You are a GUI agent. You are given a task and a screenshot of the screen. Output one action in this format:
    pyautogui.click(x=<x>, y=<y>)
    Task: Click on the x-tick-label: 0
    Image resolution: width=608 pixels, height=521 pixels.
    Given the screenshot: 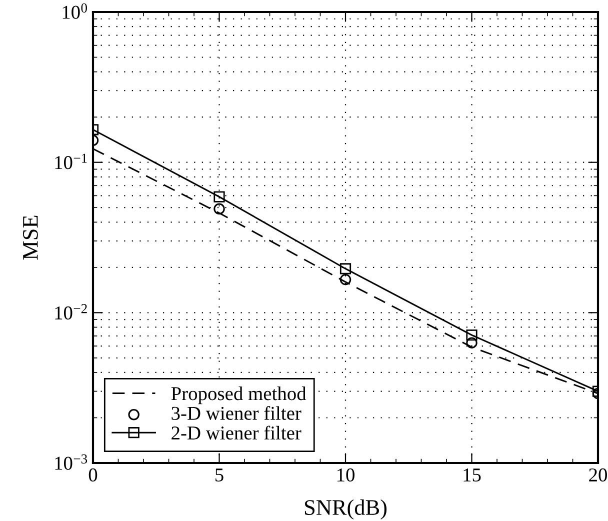 What is the action you would take?
    pyautogui.click(x=93, y=475)
    